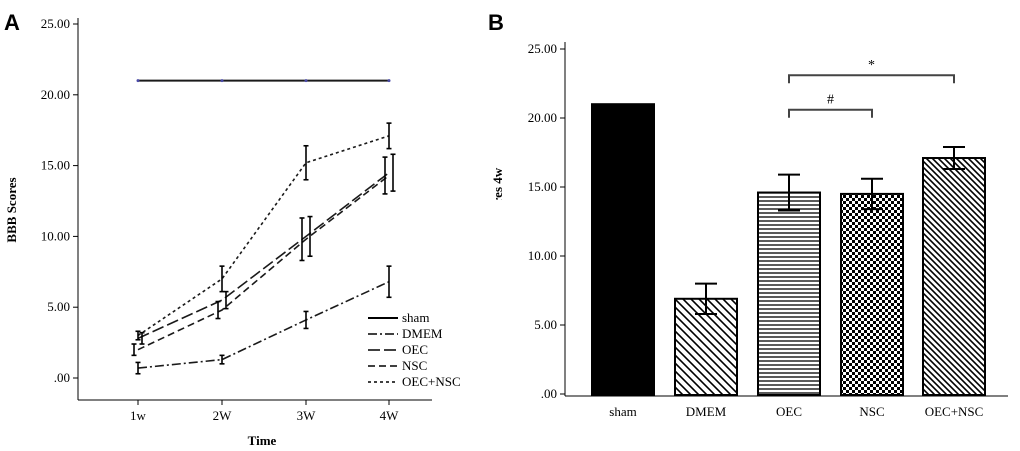 This screenshot has height=451, width=1020. Describe the element at coordinates (871, 411) in the screenshot. I see `panel-b-x-tick-label: NSC` at that location.